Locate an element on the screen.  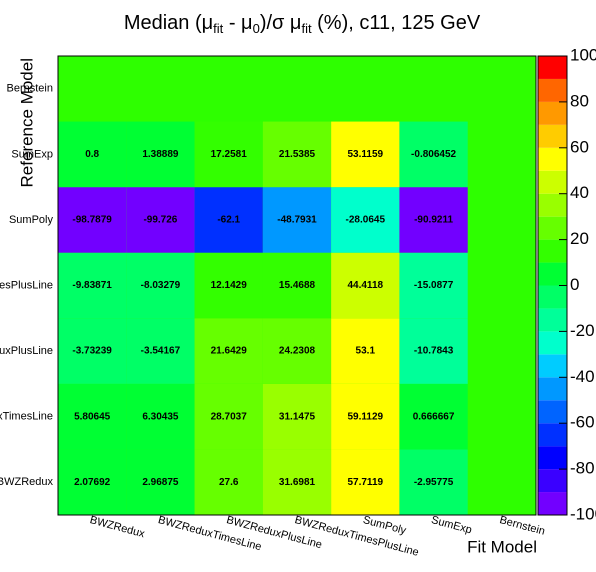
cell-label: 28.7037 is located at coordinates (229, 416).